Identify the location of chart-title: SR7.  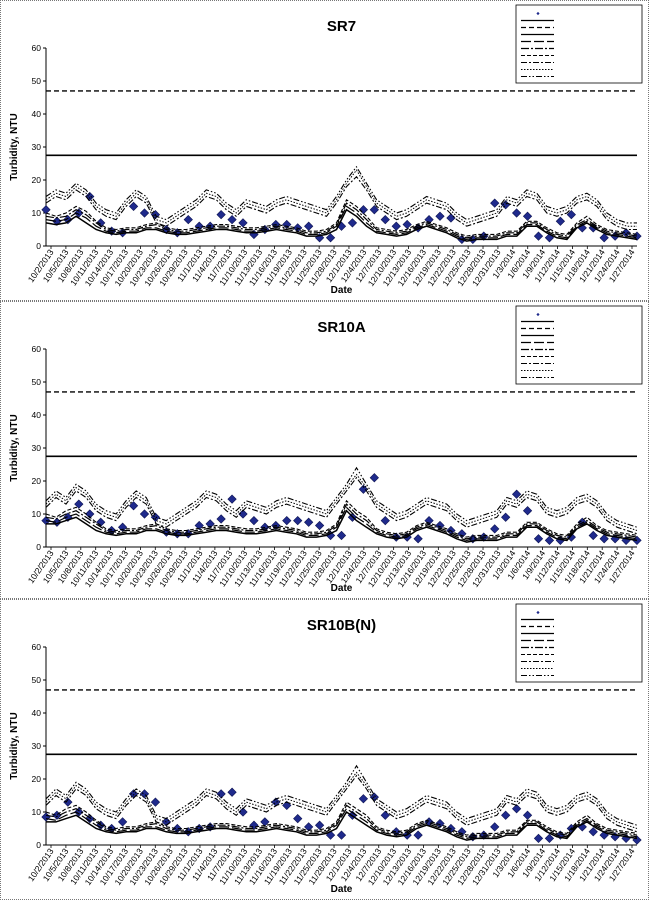
(341, 26).